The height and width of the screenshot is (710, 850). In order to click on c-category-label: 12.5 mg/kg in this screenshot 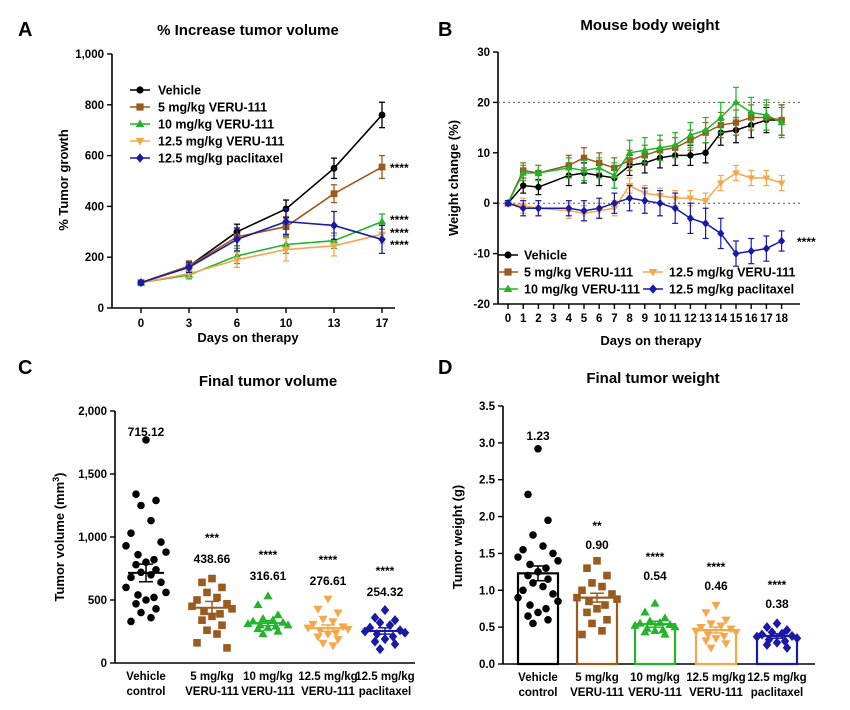, I will do `click(327, 677)`.